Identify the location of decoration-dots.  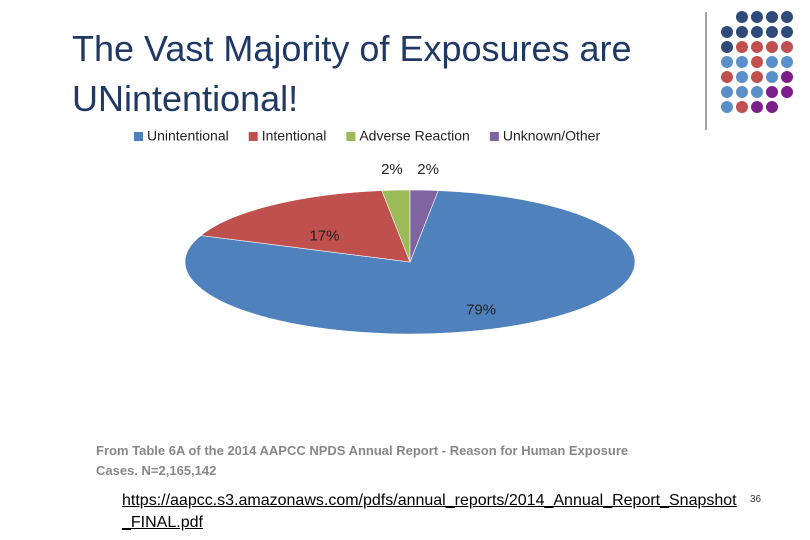
(757, 62).